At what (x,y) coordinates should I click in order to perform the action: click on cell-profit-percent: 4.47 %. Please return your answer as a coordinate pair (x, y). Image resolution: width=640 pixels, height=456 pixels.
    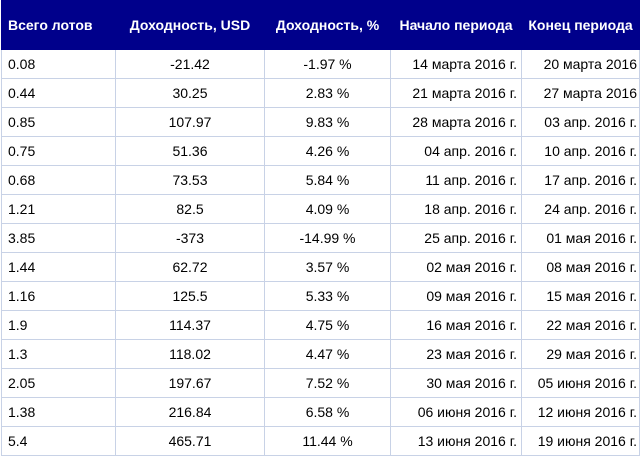
    Looking at the image, I should click on (327, 354).